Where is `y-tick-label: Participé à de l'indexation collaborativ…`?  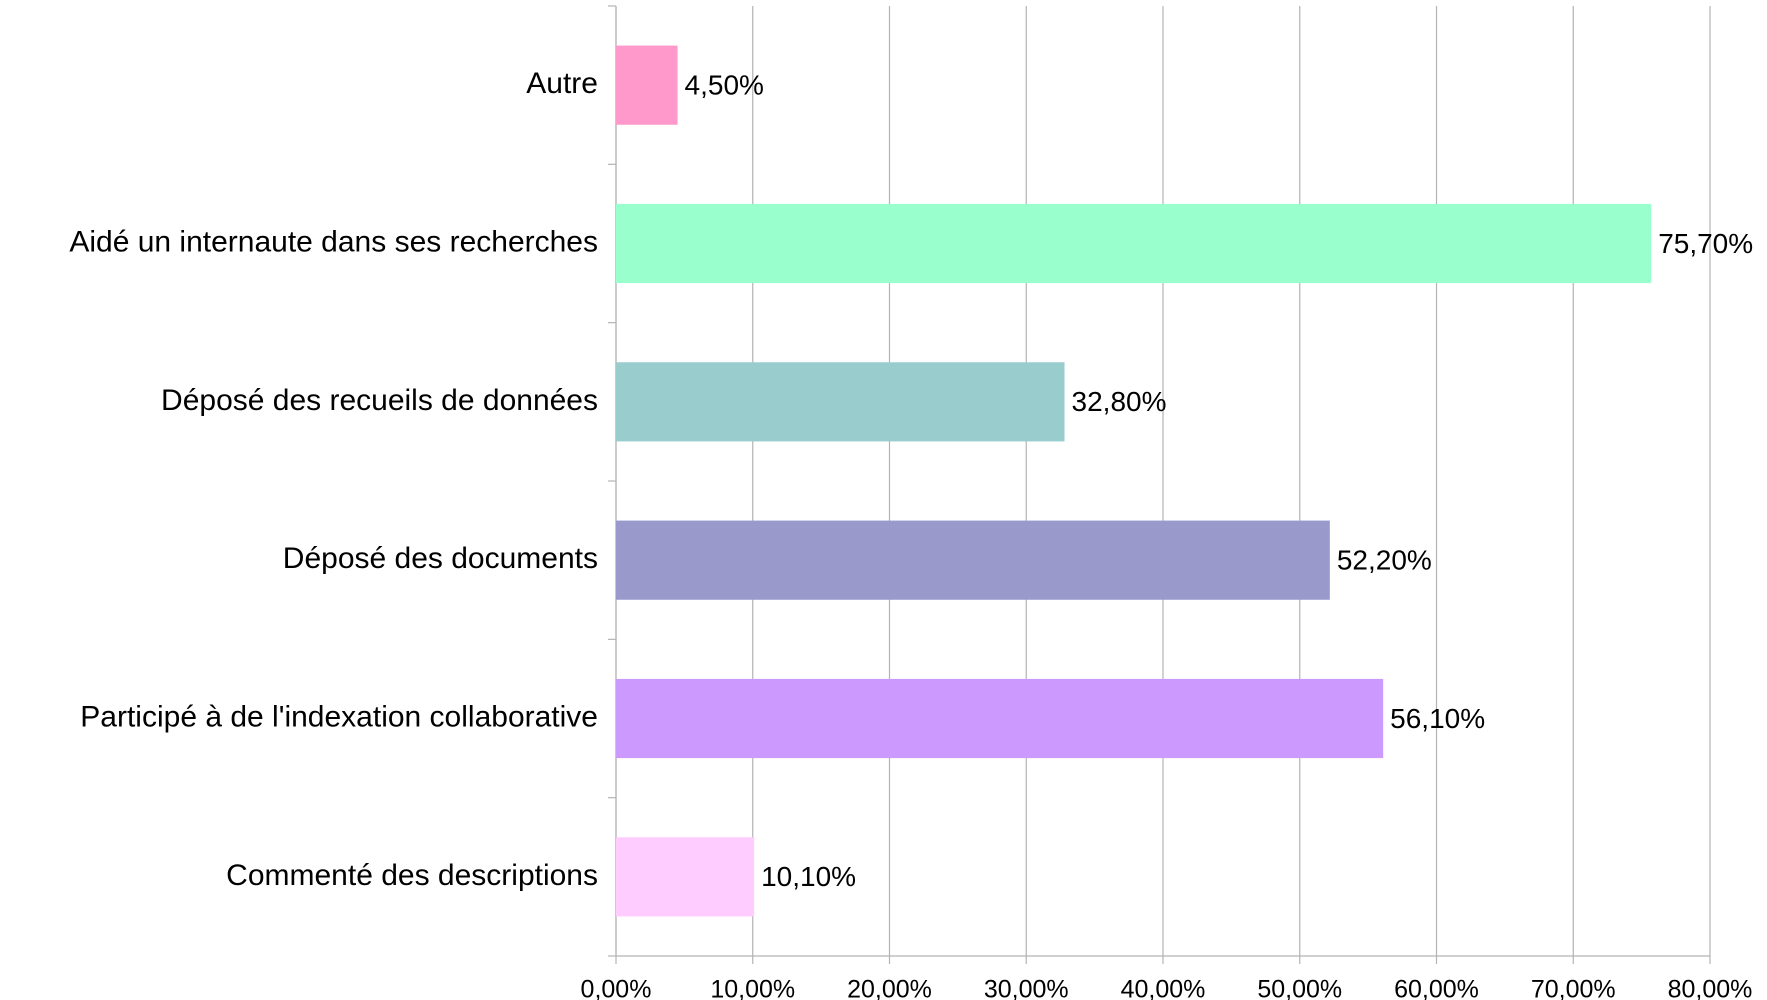 y-tick-label: Participé à de l'indexation collaborativ… is located at coordinates (339, 716).